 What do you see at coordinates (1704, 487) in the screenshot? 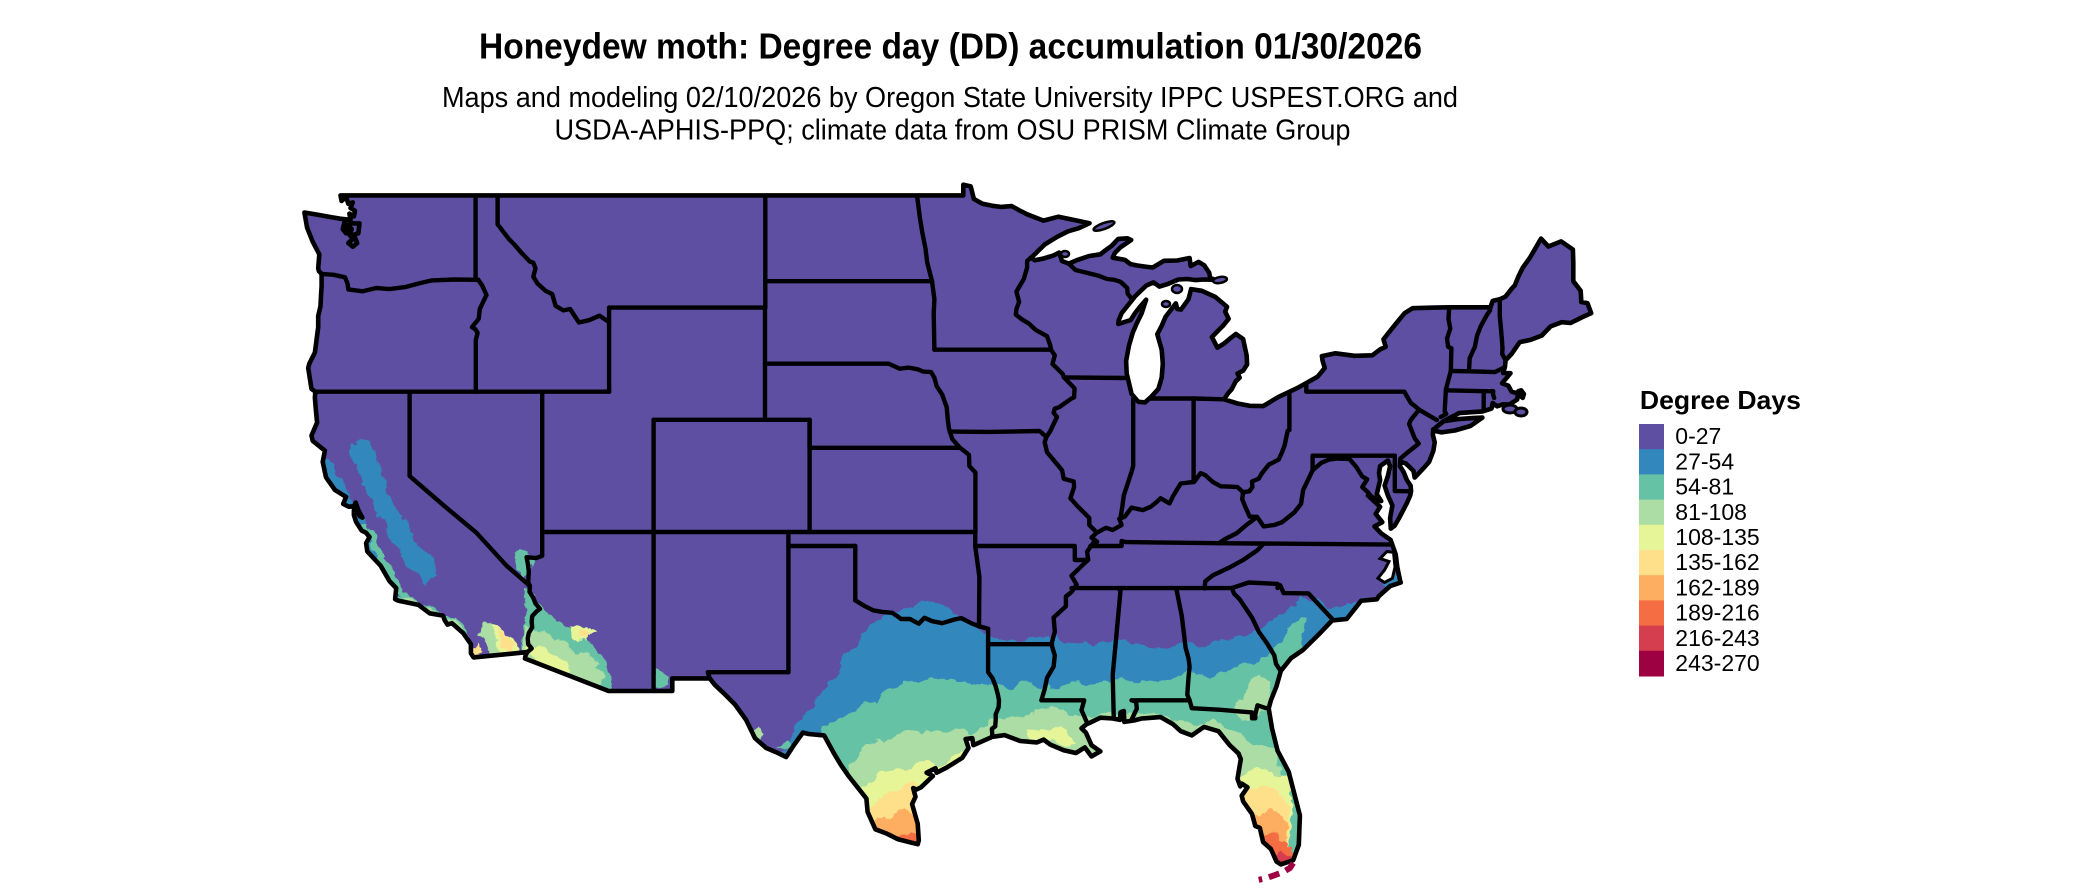
I see `svg-text: 54-81` at bounding box center [1704, 487].